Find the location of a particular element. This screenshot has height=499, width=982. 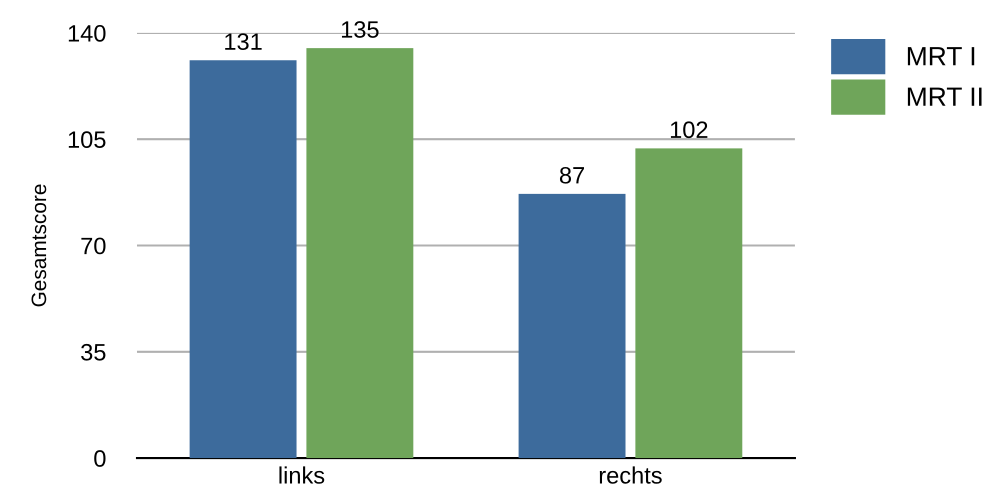

y-tick-label: 70 is located at coordinates (93, 246).